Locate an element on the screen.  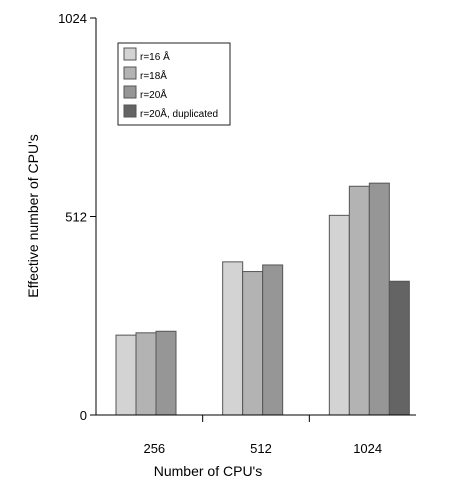
legend-label-3: r=20Å is located at coordinates (153, 94).